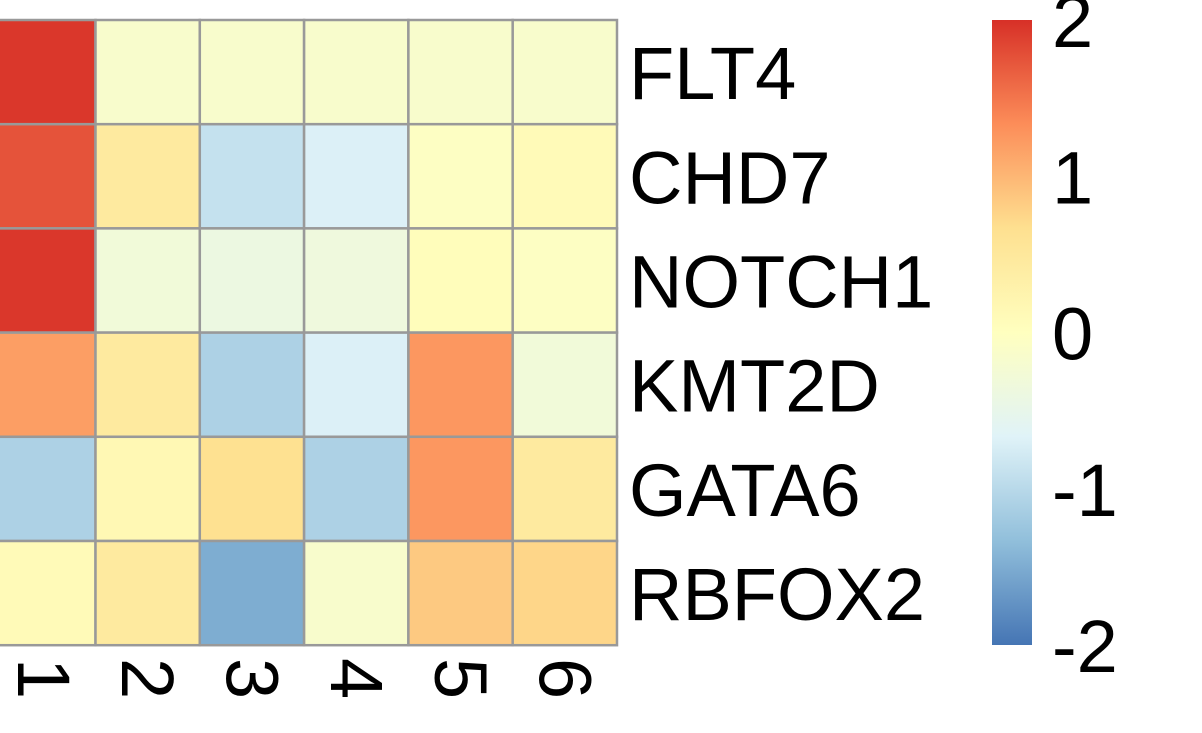 The image size is (1202, 733). What do you see at coordinates (1072, 31) in the screenshot?
I see `colorbar-tick-label: 2` at bounding box center [1072, 31].